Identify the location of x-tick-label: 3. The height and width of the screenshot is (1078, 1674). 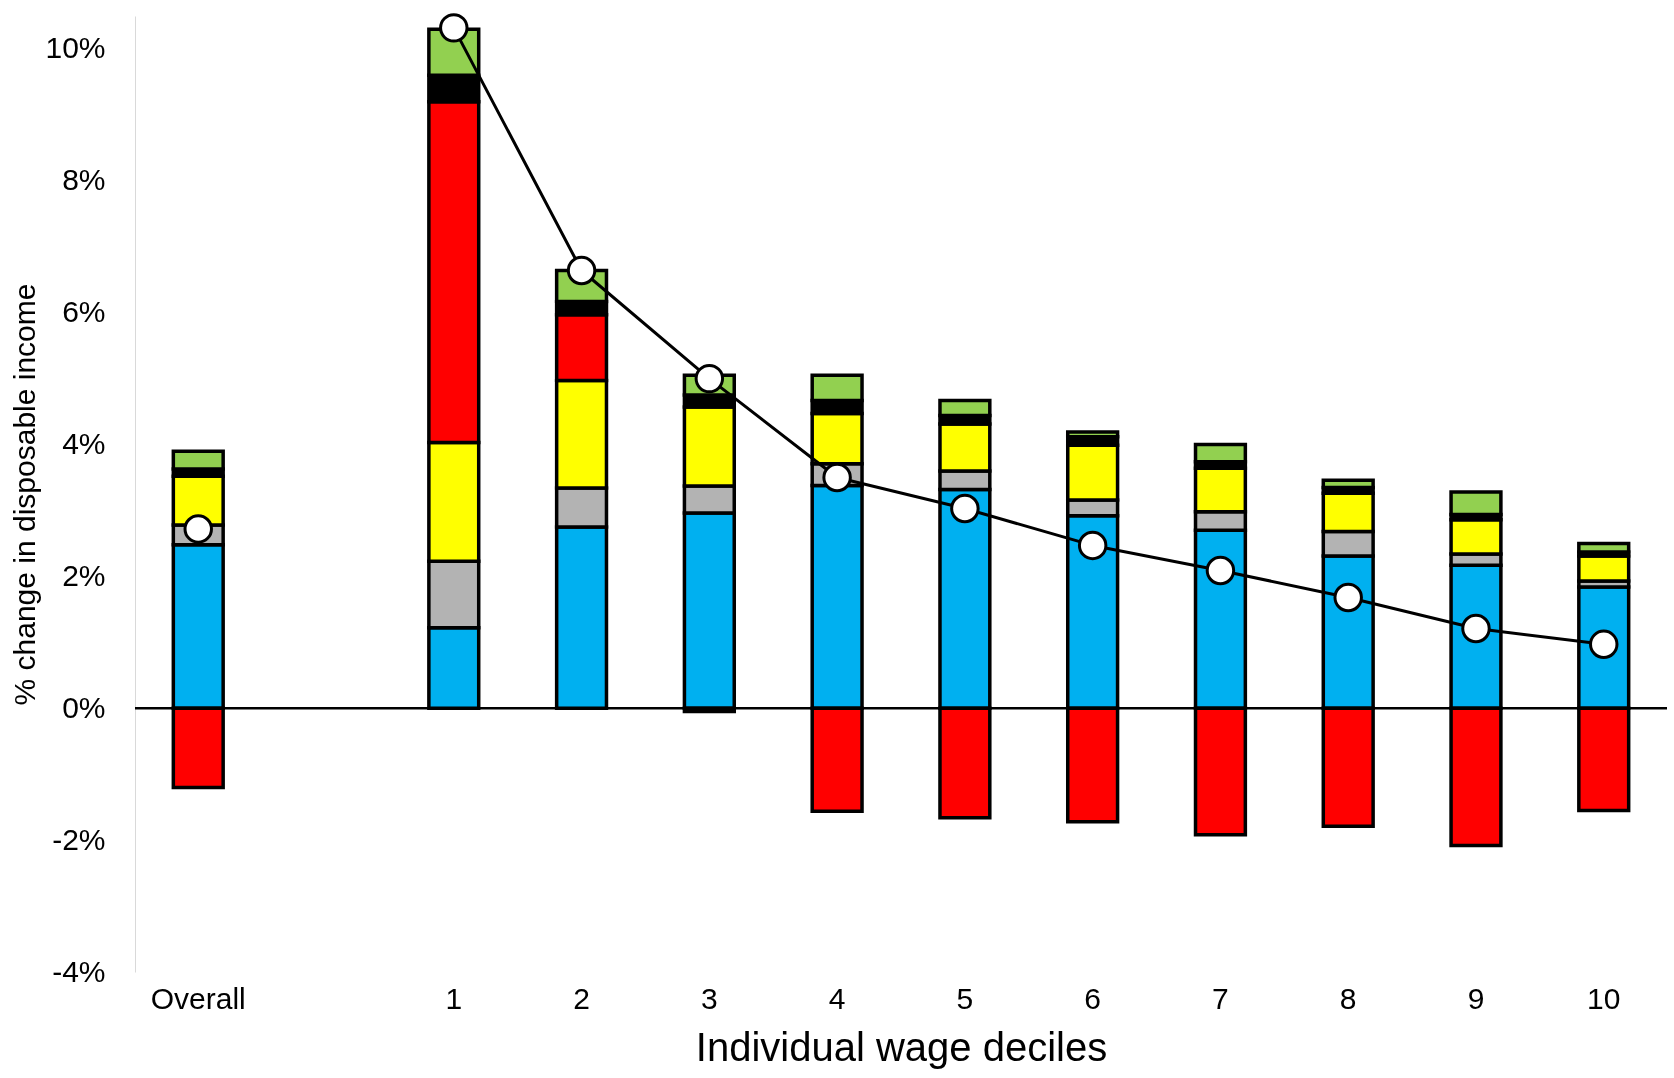
(709, 998).